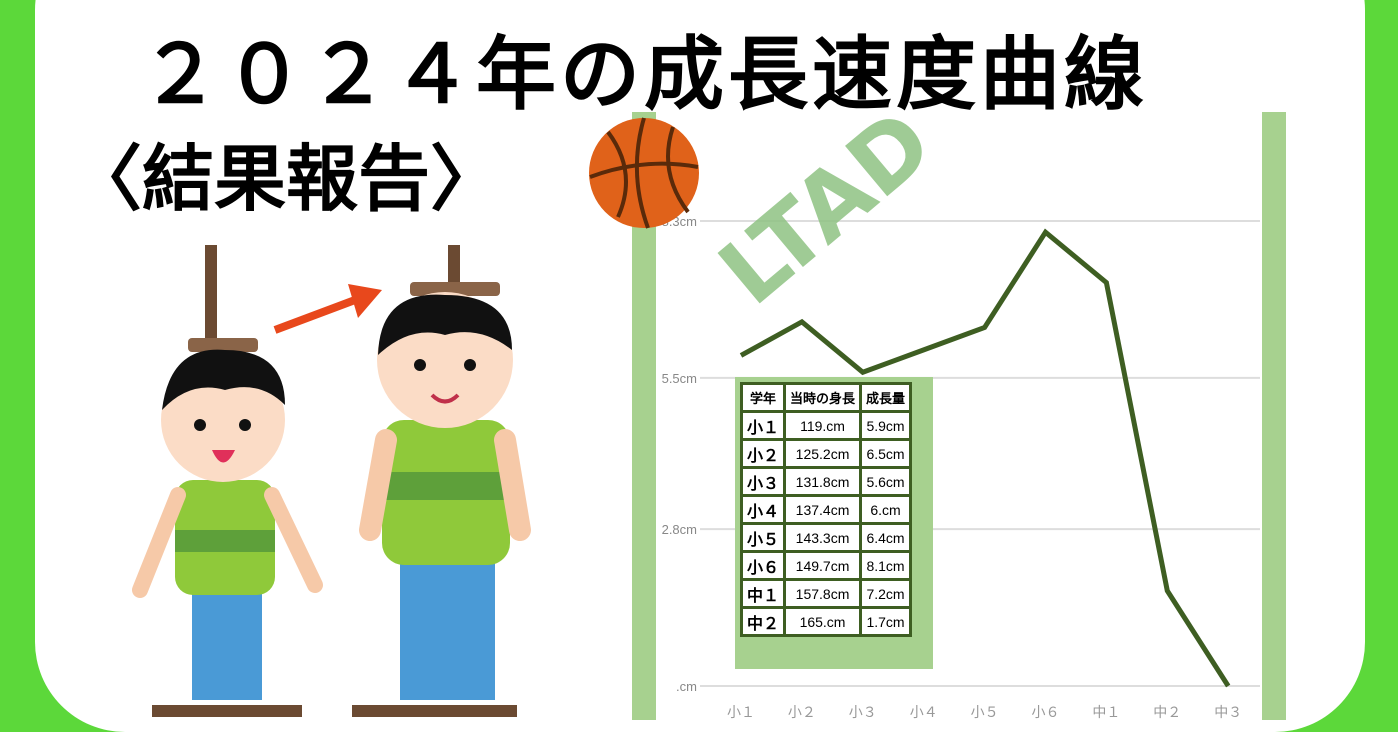 This screenshot has width=1398, height=732. I want to click on page-subtitle: 〈結果報告〉, so click(286, 179).